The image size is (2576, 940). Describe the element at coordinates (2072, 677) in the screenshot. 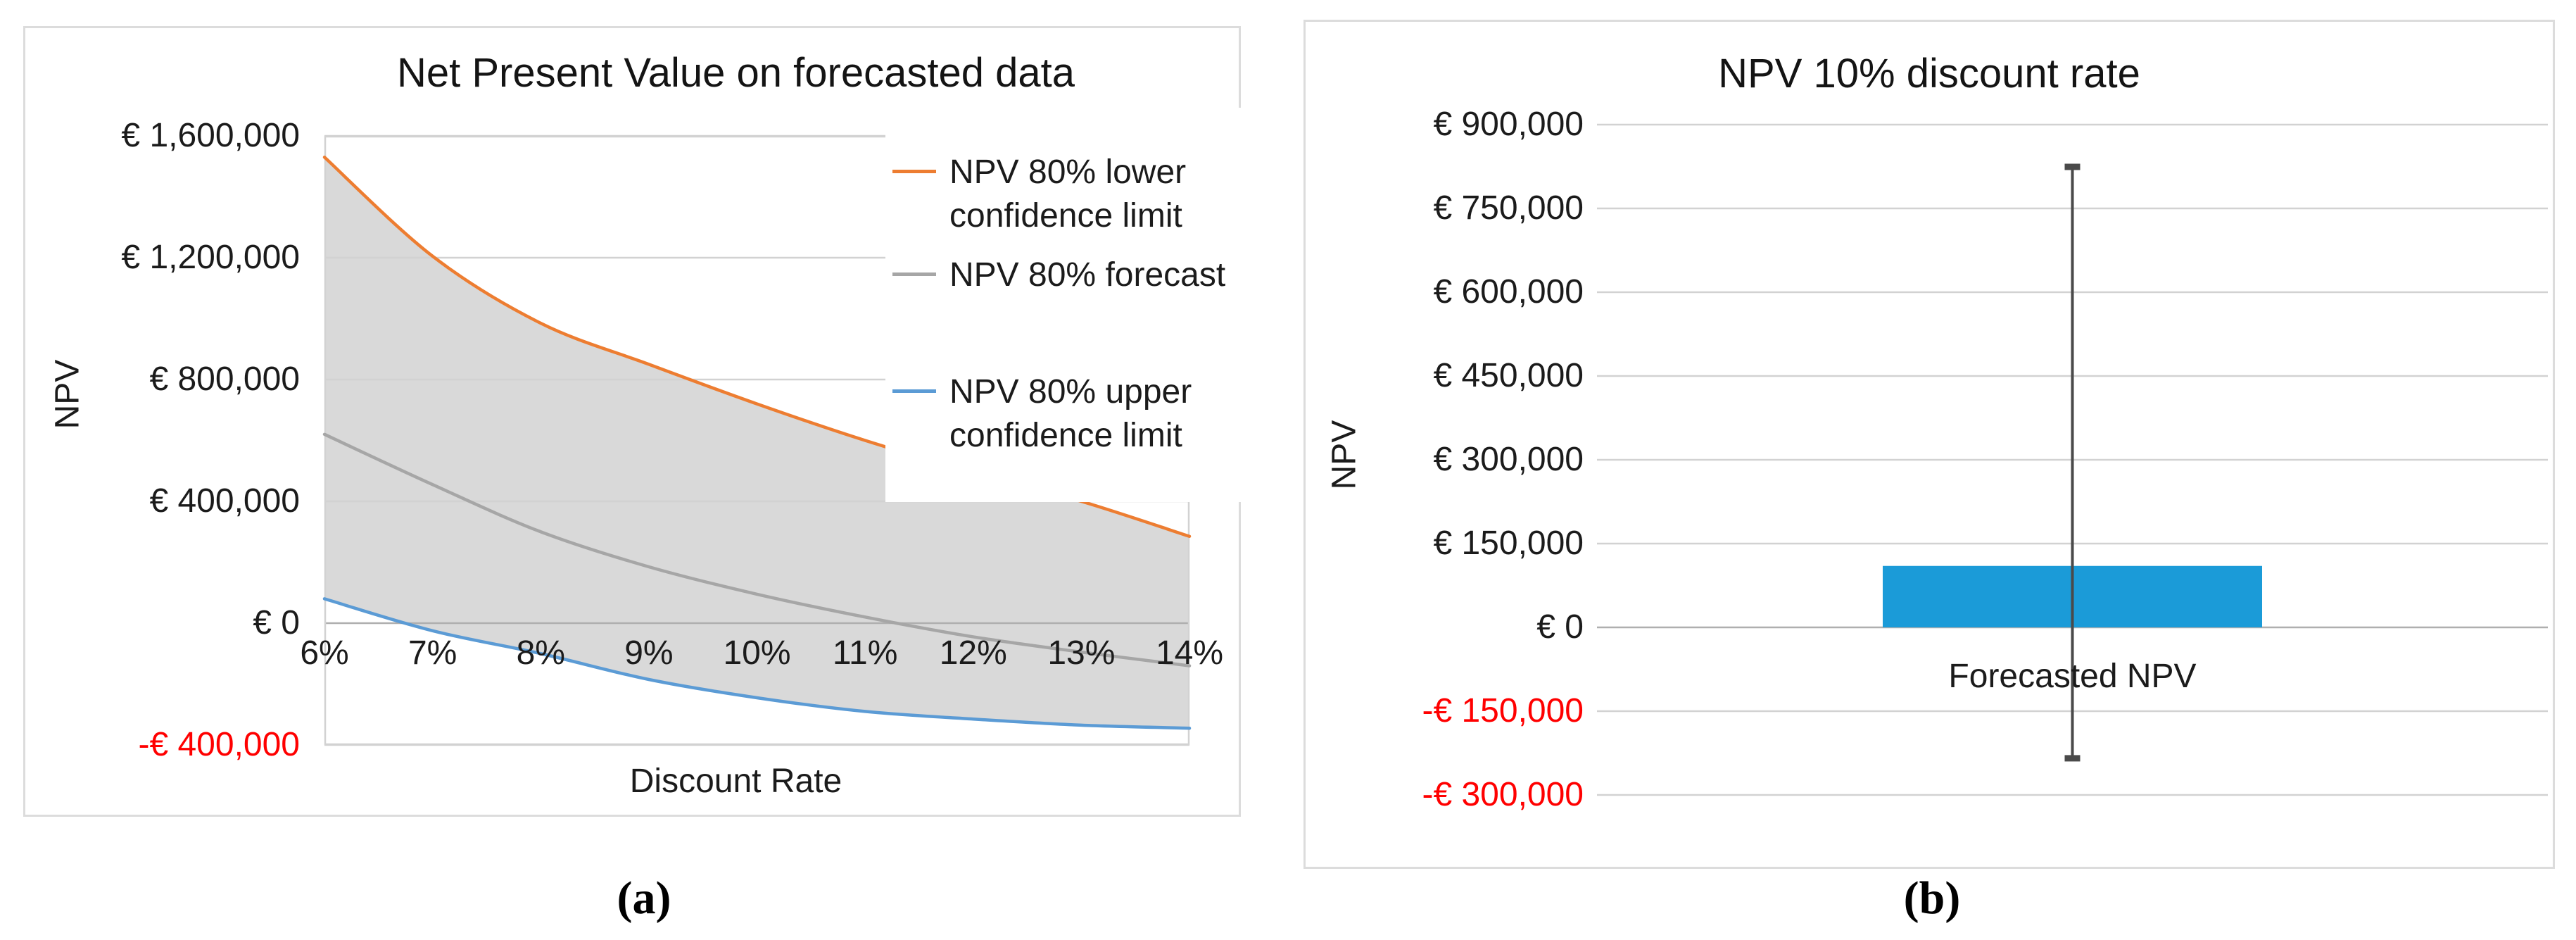

I see `chart-b-category-label: Forecasted NPV` at that location.